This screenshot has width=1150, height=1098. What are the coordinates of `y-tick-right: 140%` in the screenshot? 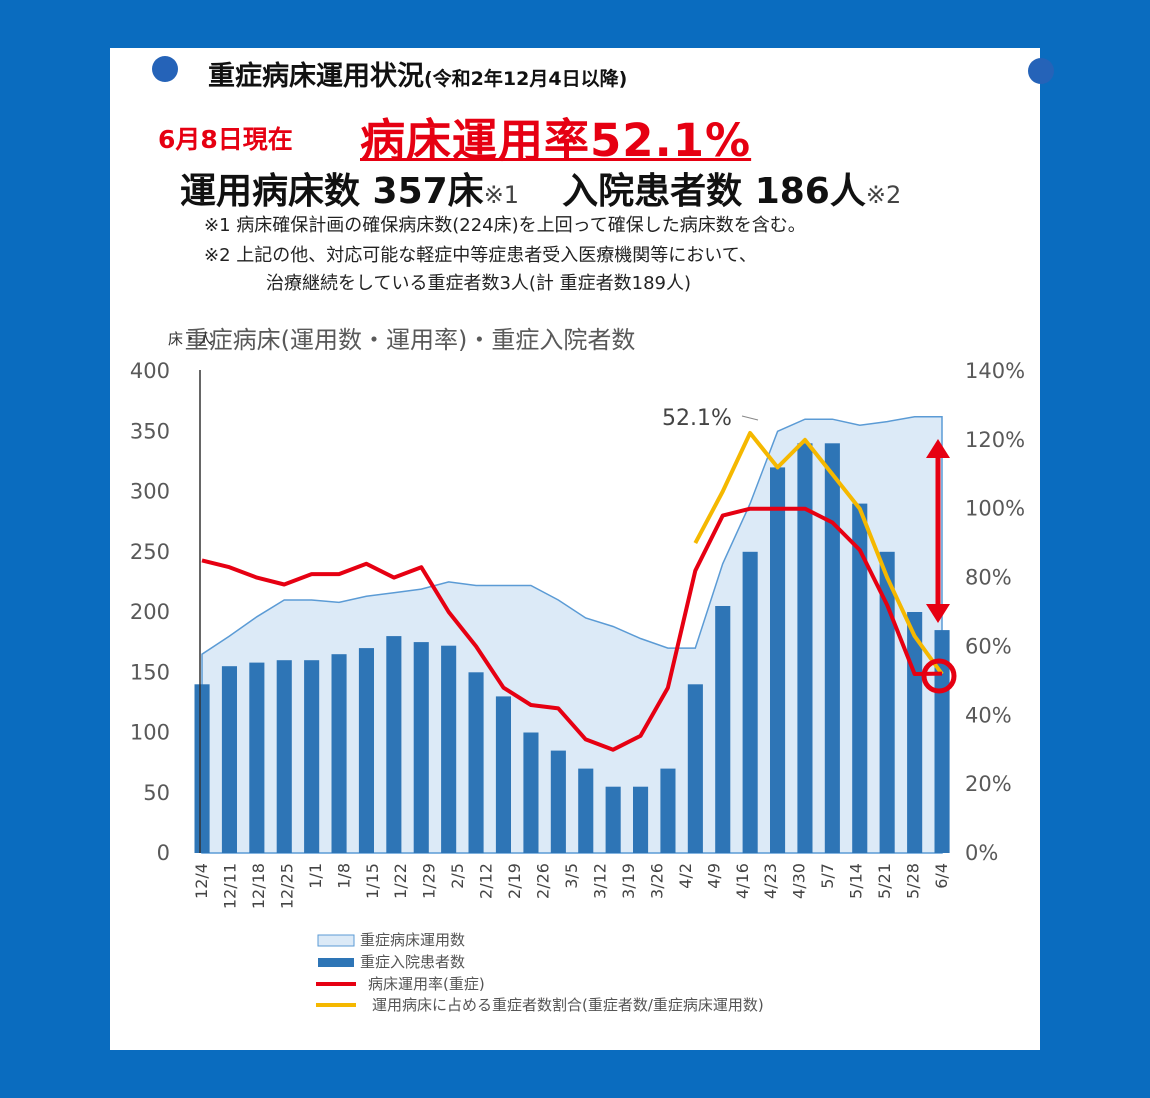 It's located at (995, 371).